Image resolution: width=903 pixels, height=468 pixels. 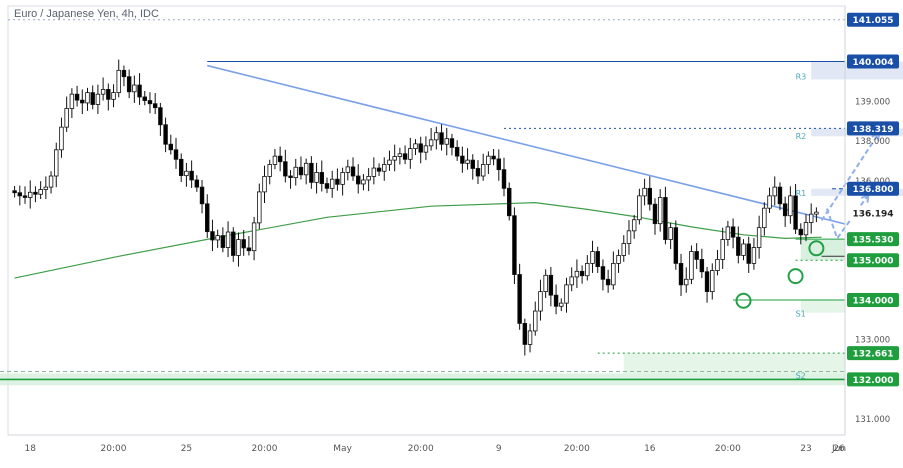 I want to click on price-level-label: 132.661, so click(x=873, y=355).